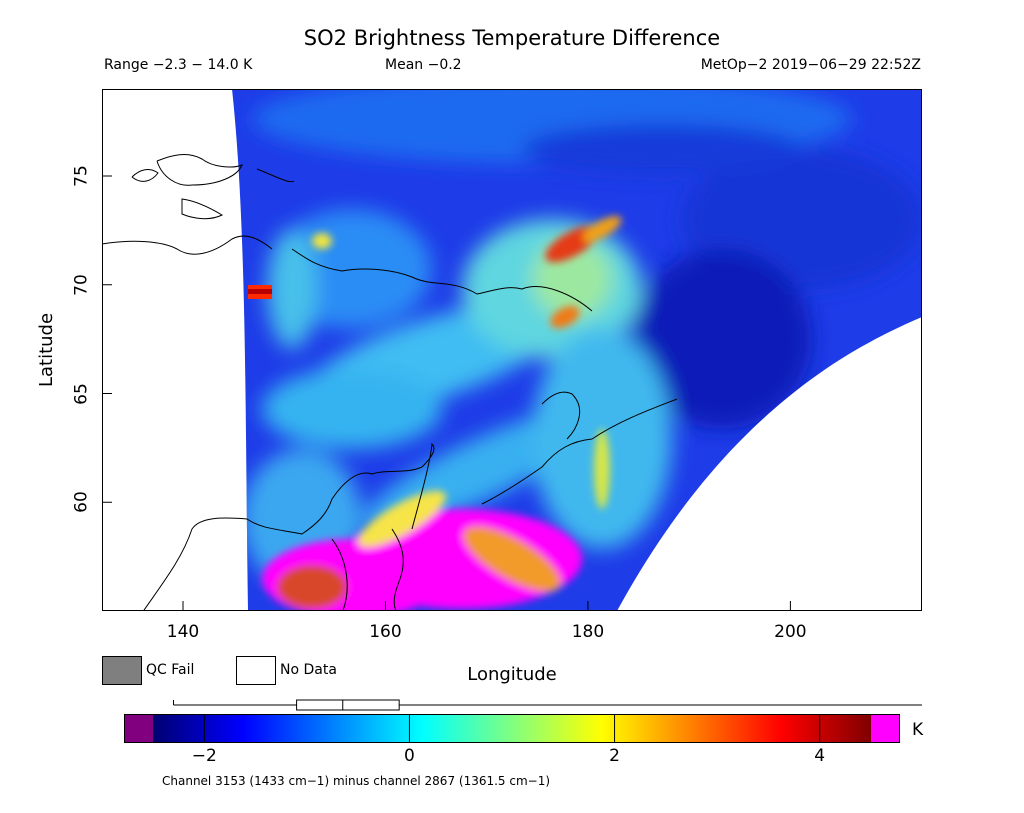  I want to click on satellite-time-label: MetOp−2 2019−06−29 22:52Z, so click(810, 65).